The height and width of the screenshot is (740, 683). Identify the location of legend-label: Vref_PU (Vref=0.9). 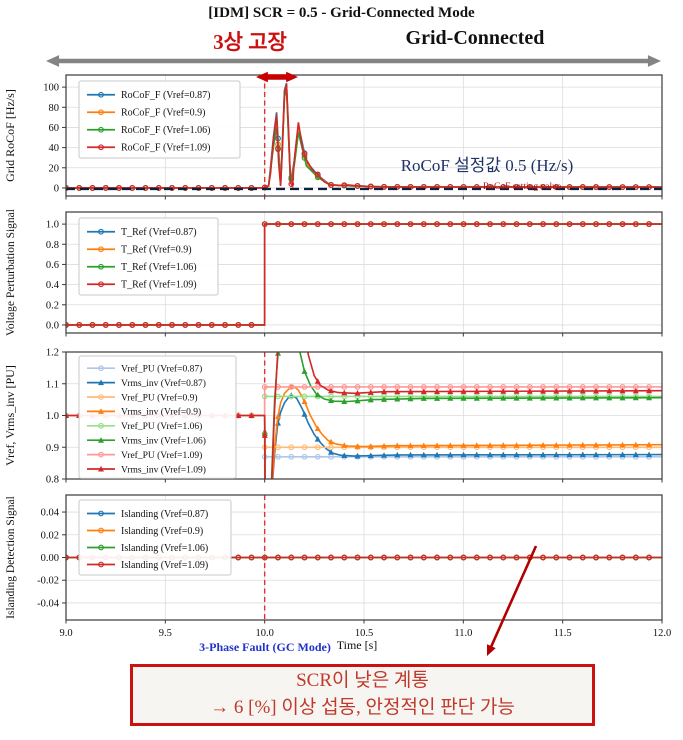
(159, 397).